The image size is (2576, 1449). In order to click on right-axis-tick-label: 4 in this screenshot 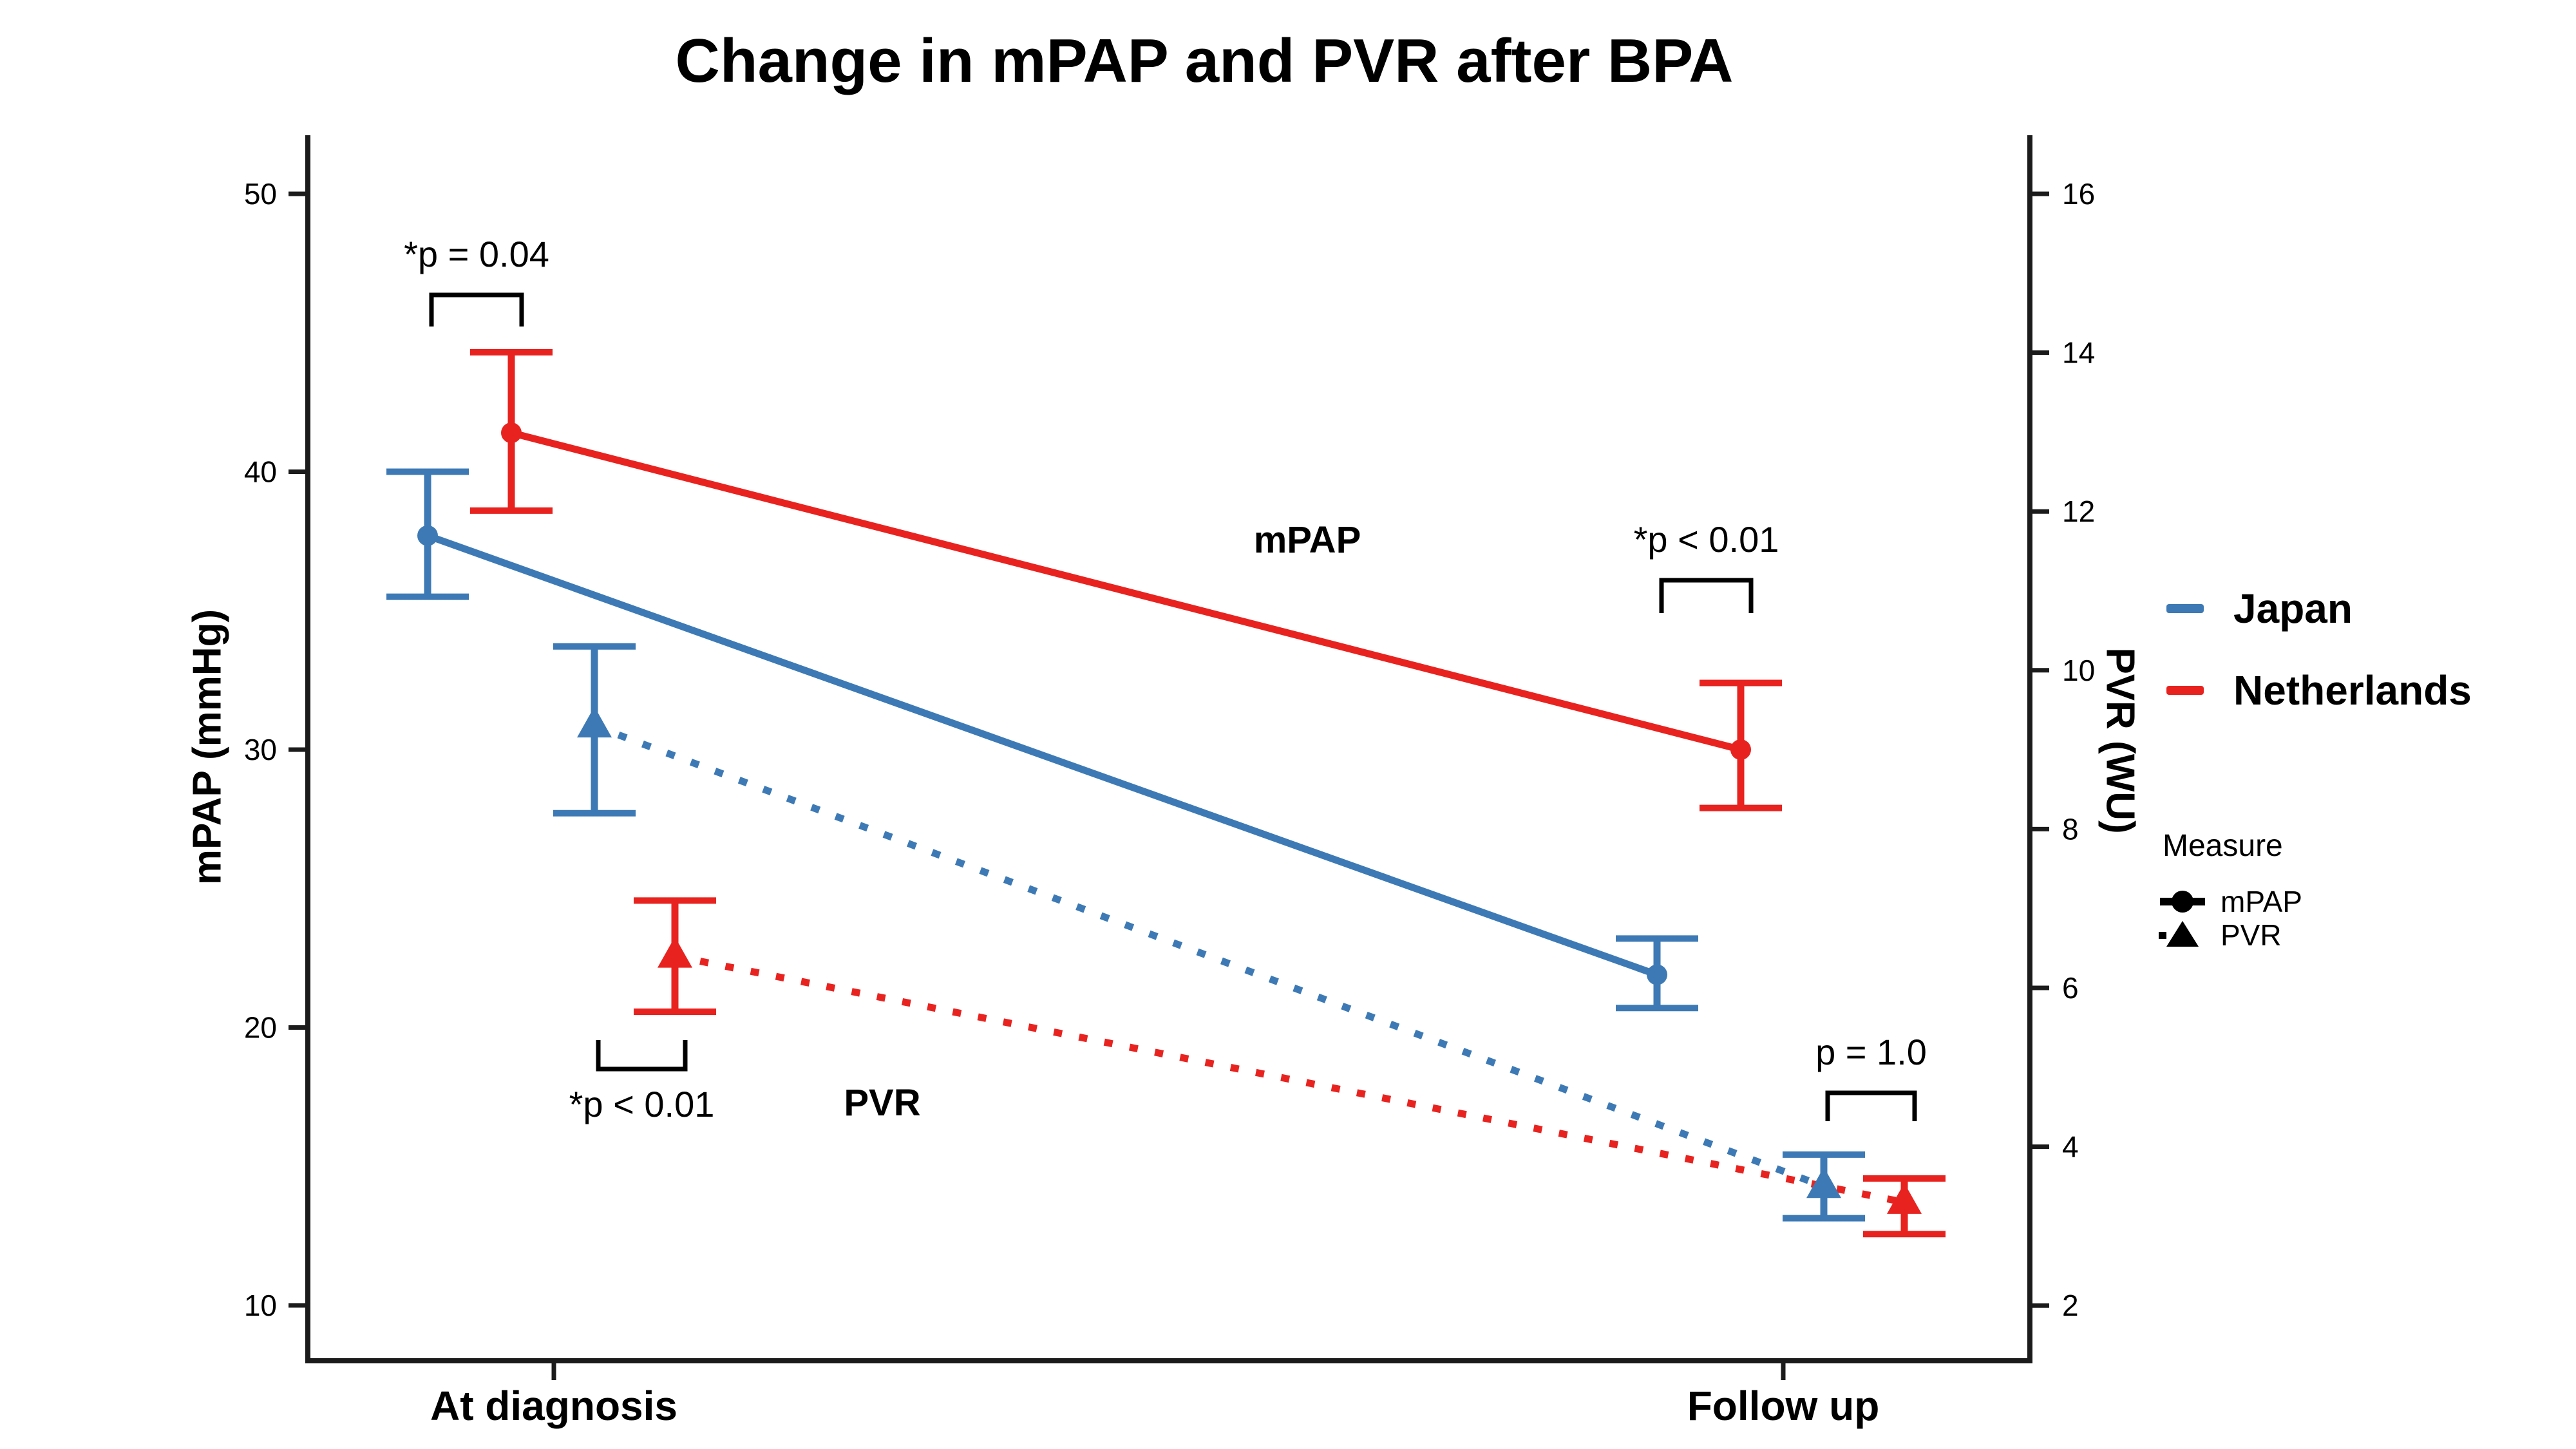, I will do `click(2070, 1147)`.